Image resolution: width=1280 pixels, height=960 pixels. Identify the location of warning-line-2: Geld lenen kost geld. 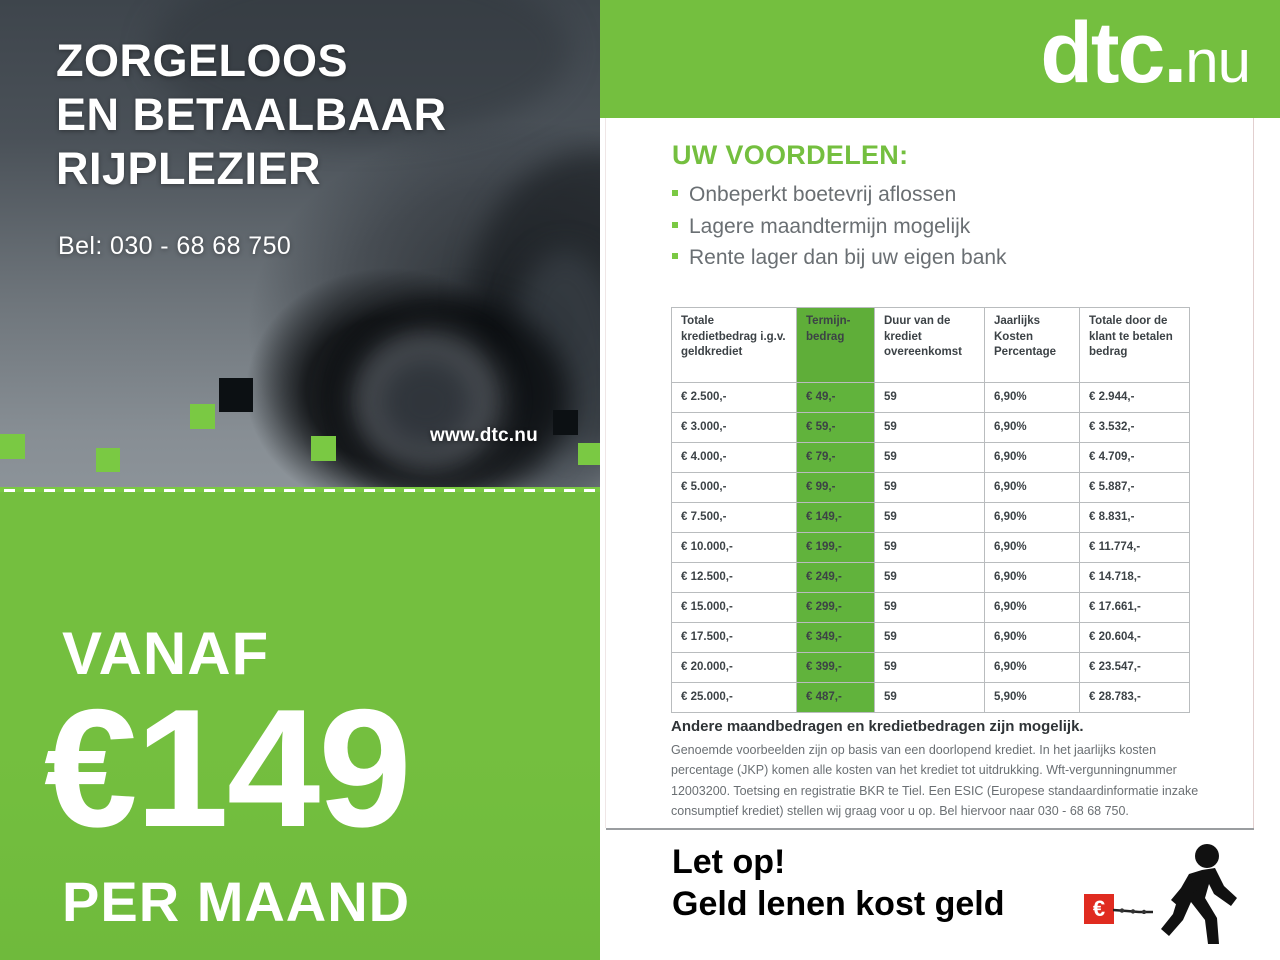
(838, 904).